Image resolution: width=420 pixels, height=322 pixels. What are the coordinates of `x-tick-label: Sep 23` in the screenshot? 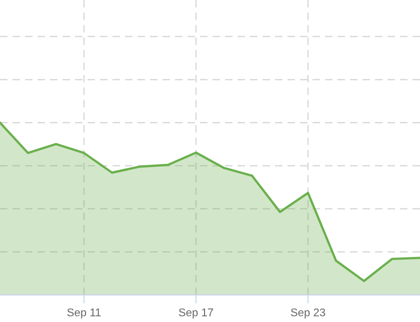 It's located at (308, 313).